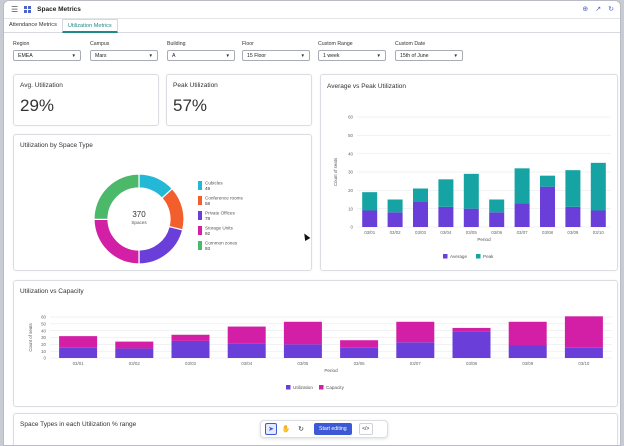 Image resolution: width=624 pixels, height=446 pixels. I want to click on floor-value: 15 Floor, so click(257, 56).